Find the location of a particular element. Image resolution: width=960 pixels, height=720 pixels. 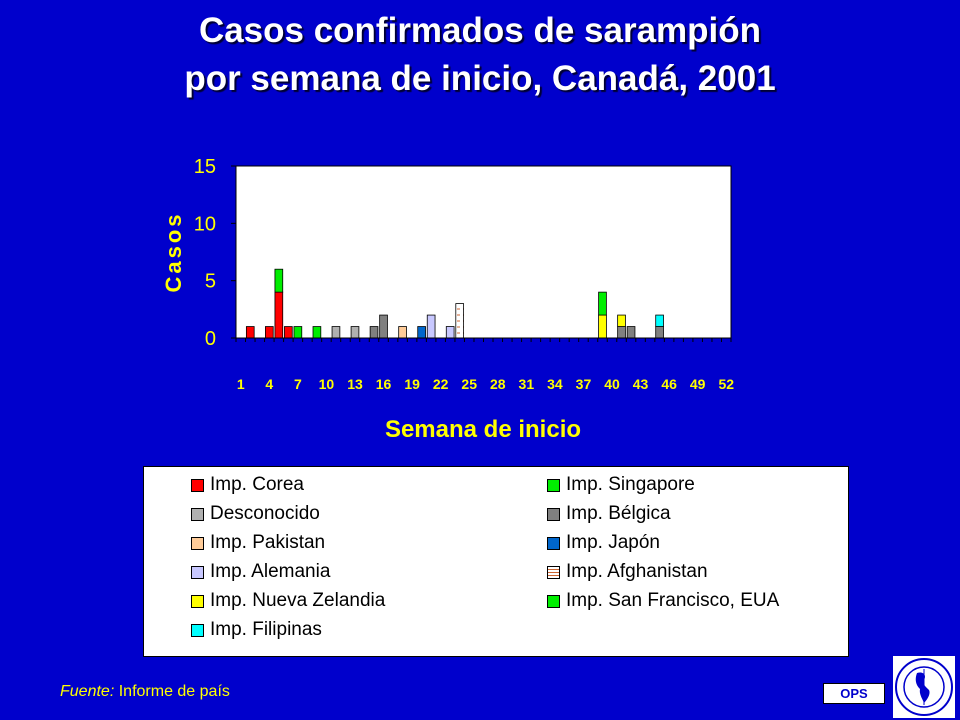

legend-item: Imp. Singapore is located at coordinates (621, 485).